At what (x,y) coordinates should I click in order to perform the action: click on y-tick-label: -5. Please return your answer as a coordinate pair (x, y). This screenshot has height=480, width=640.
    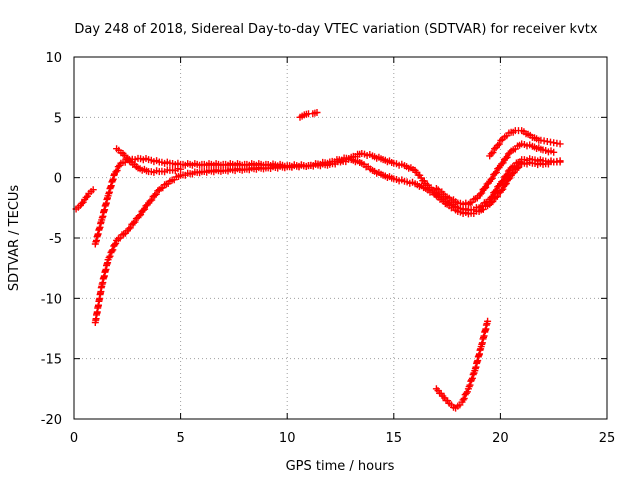
    Looking at the image, I should click on (55, 239).